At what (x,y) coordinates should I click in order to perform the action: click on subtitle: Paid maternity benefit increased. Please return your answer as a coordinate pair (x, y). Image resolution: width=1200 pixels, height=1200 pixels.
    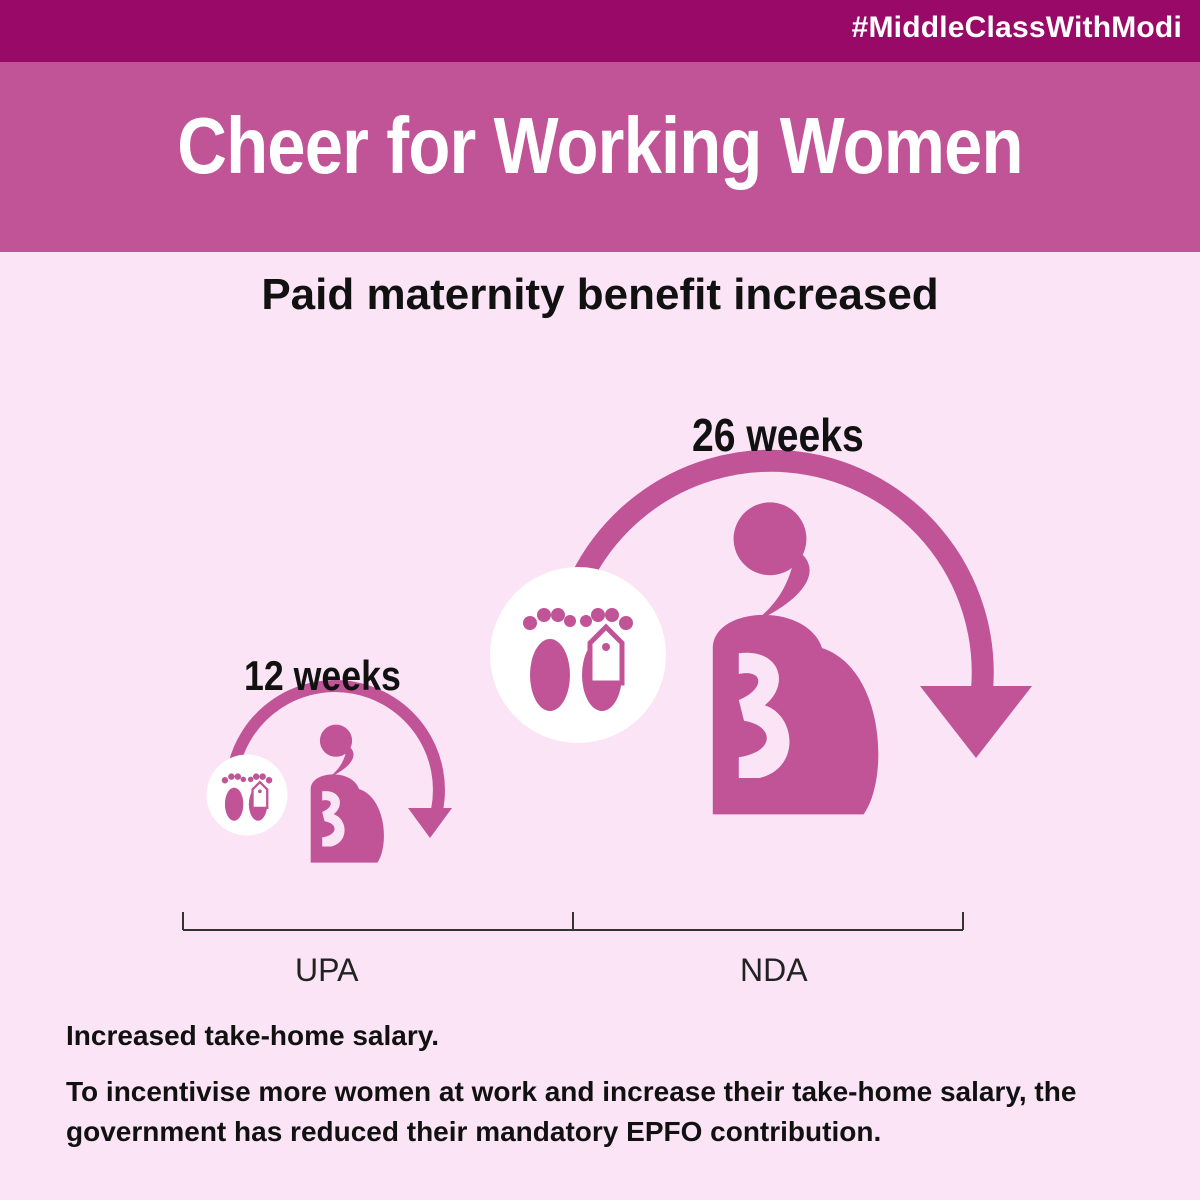
    Looking at the image, I should click on (600, 294).